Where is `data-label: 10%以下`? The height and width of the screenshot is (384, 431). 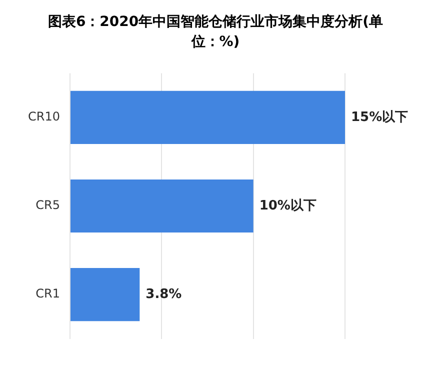
data-label: 10%以下 is located at coordinates (287, 206).